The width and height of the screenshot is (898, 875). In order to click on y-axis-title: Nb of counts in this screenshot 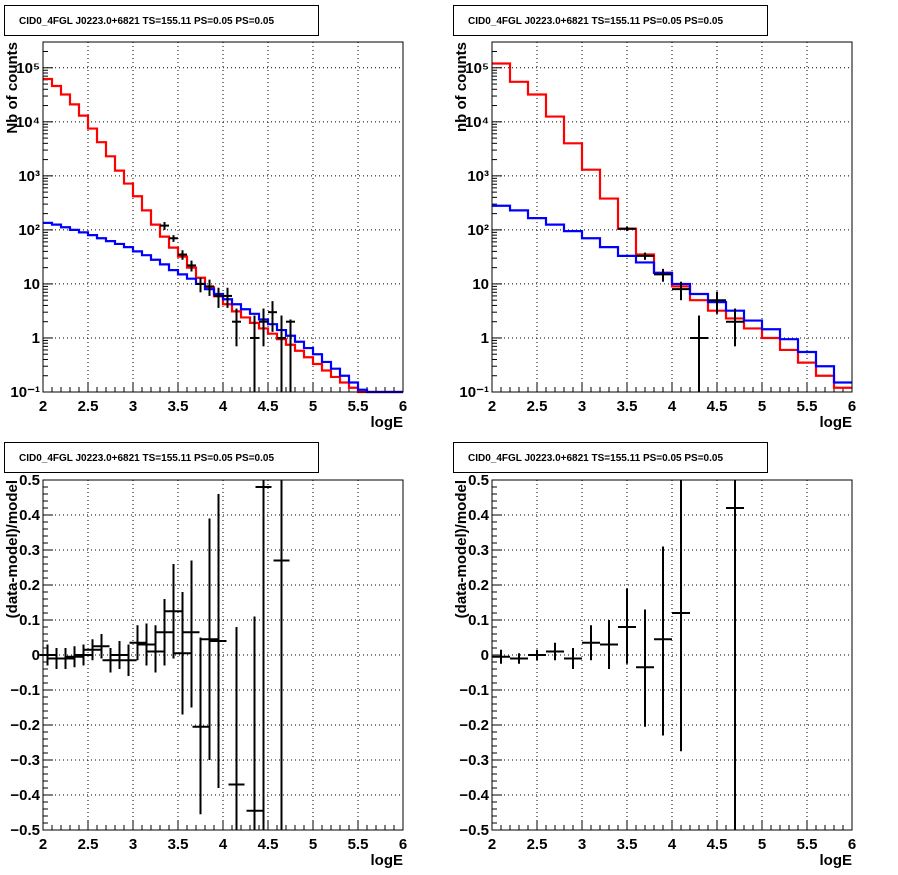, I will do `click(12, 88)`.